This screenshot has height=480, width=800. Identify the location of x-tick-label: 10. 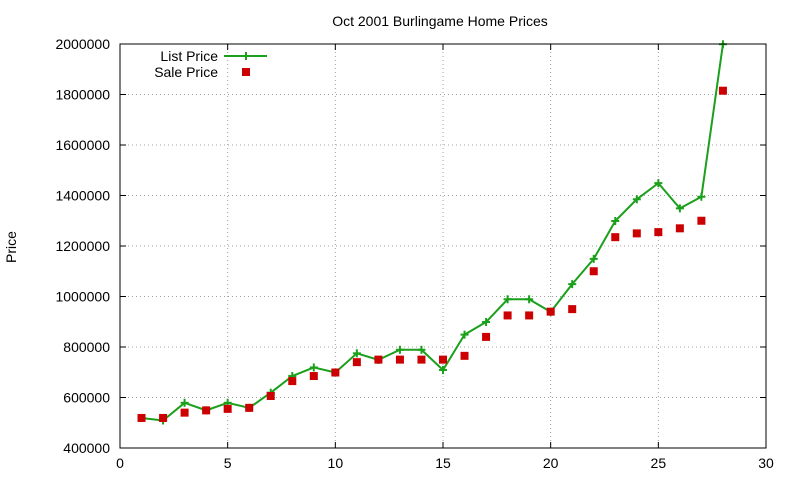
(336, 463).